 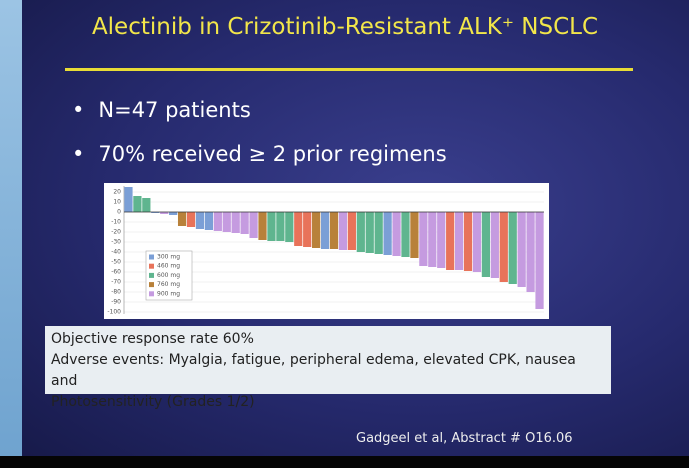 I want to click on y-tick-label: -40, so click(x=116, y=252).